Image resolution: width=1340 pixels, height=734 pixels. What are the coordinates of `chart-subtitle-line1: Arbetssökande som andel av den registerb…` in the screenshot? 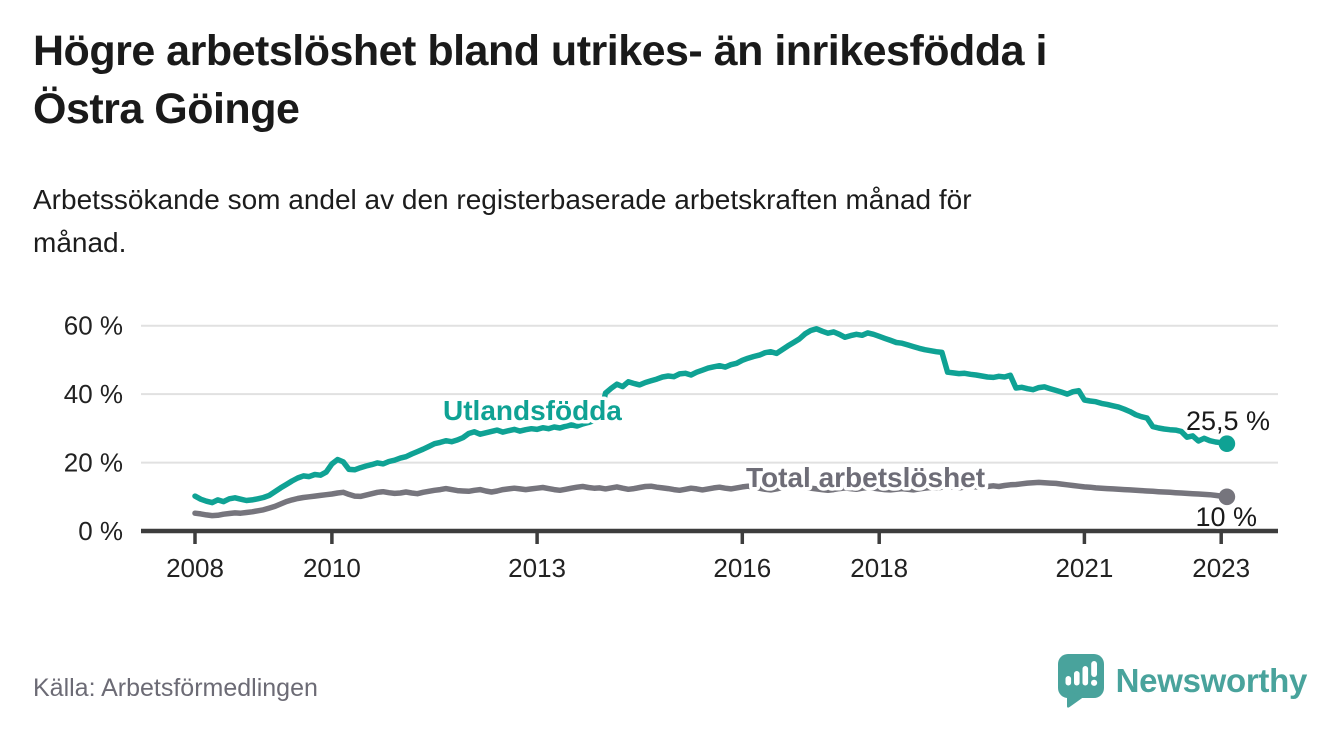 It's located at (502, 199).